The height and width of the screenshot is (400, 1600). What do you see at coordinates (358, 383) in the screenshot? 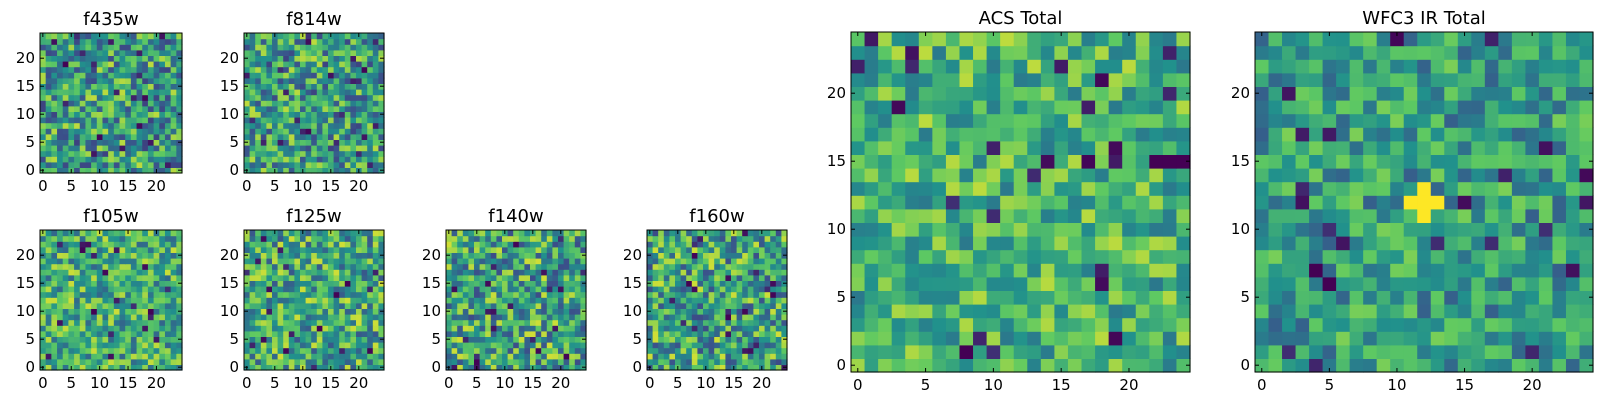
I see `x-tick-label: 20` at bounding box center [358, 383].